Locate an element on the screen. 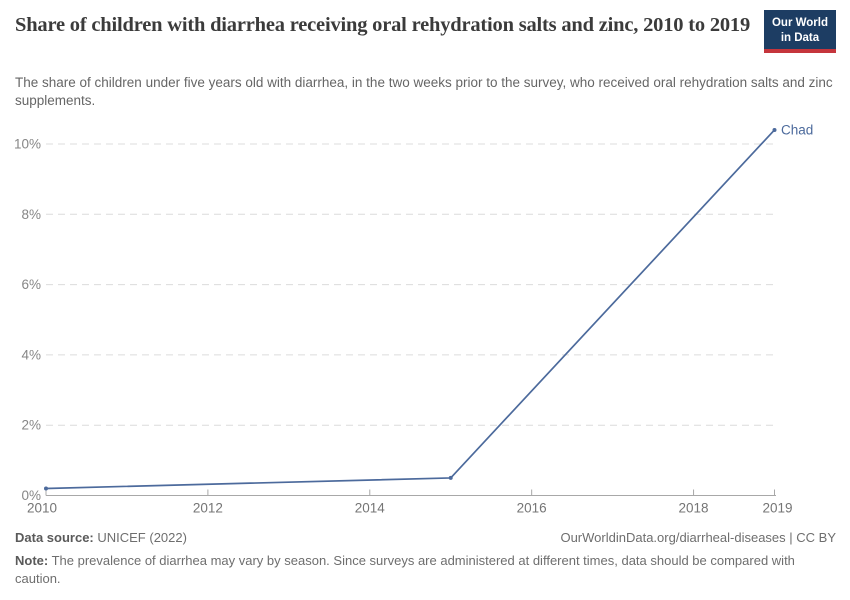 Image resolution: width=850 pixels, height=600 pixels. x-axis-tick-label: 2012 is located at coordinates (208, 508).